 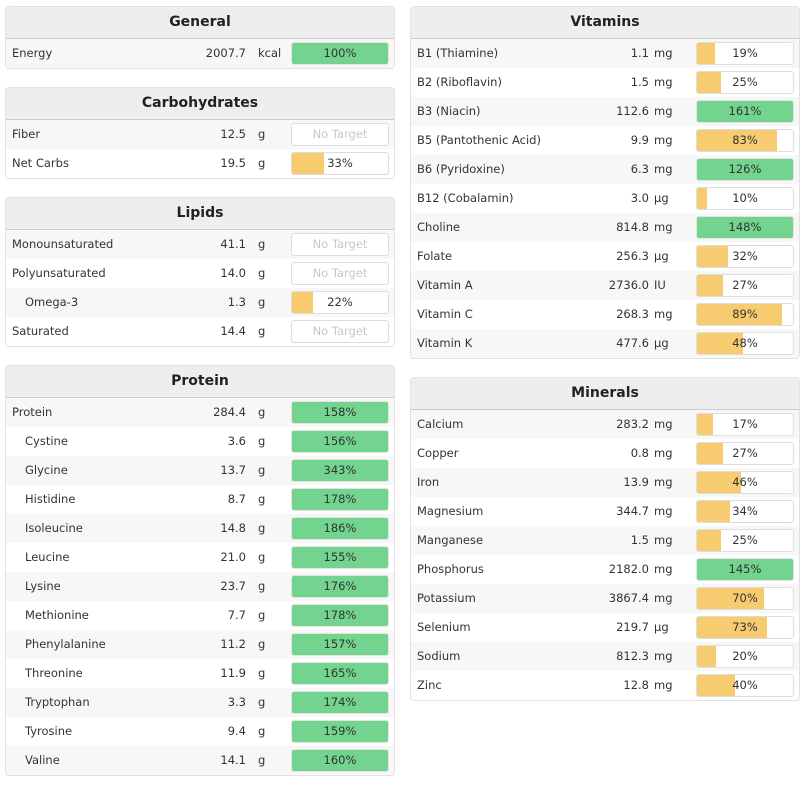 I want to click on nutrient-name: Zinc, so click(x=429, y=685).